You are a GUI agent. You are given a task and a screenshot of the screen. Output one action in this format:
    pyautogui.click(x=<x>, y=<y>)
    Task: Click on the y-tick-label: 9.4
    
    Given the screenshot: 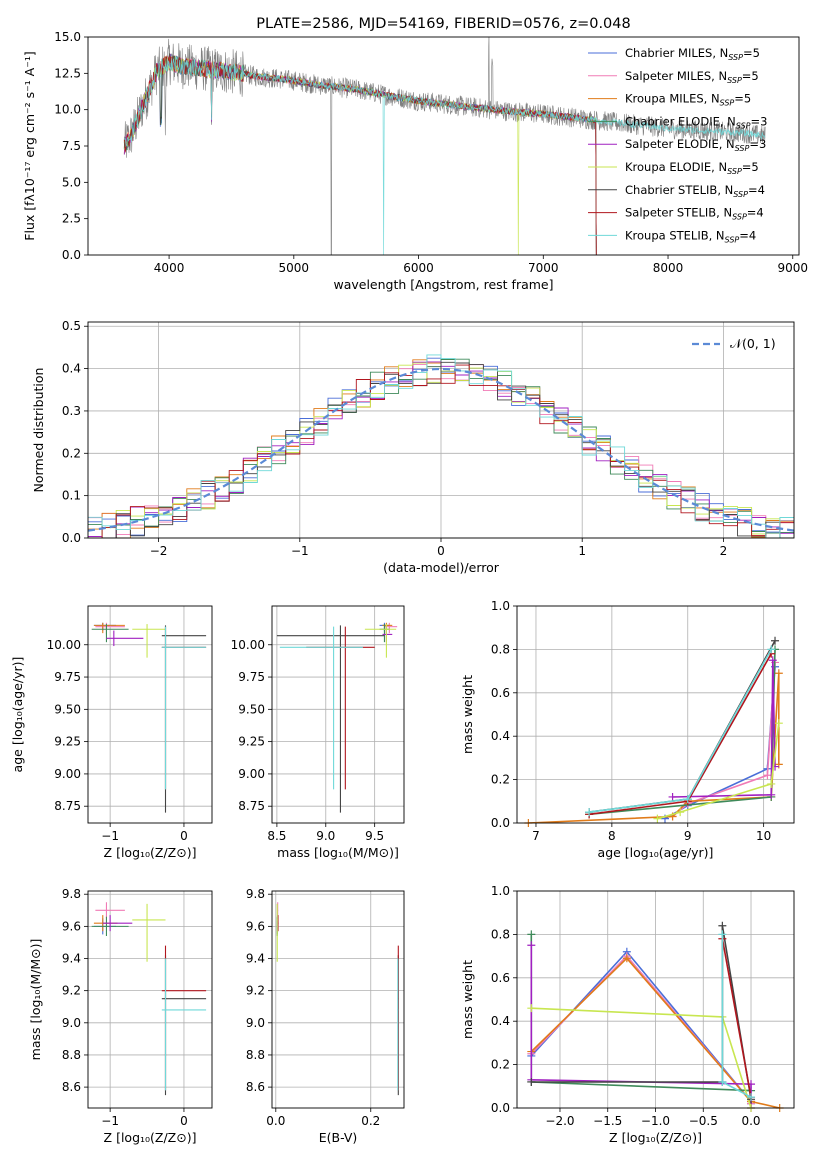 What is the action you would take?
    pyautogui.click(x=255, y=959)
    